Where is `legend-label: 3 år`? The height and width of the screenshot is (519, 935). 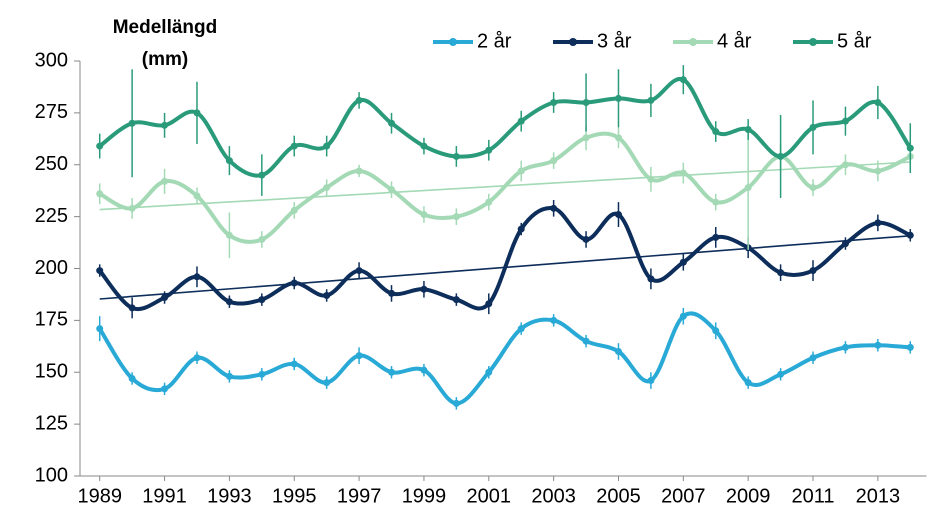
legend-label: 3 år is located at coordinates (614, 41).